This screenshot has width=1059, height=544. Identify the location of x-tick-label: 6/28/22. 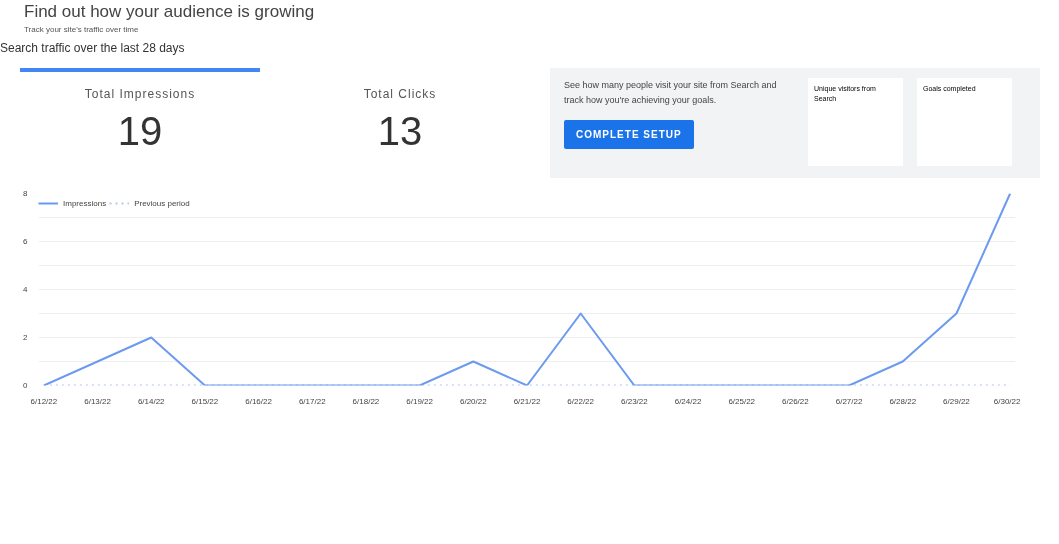
(903, 401).